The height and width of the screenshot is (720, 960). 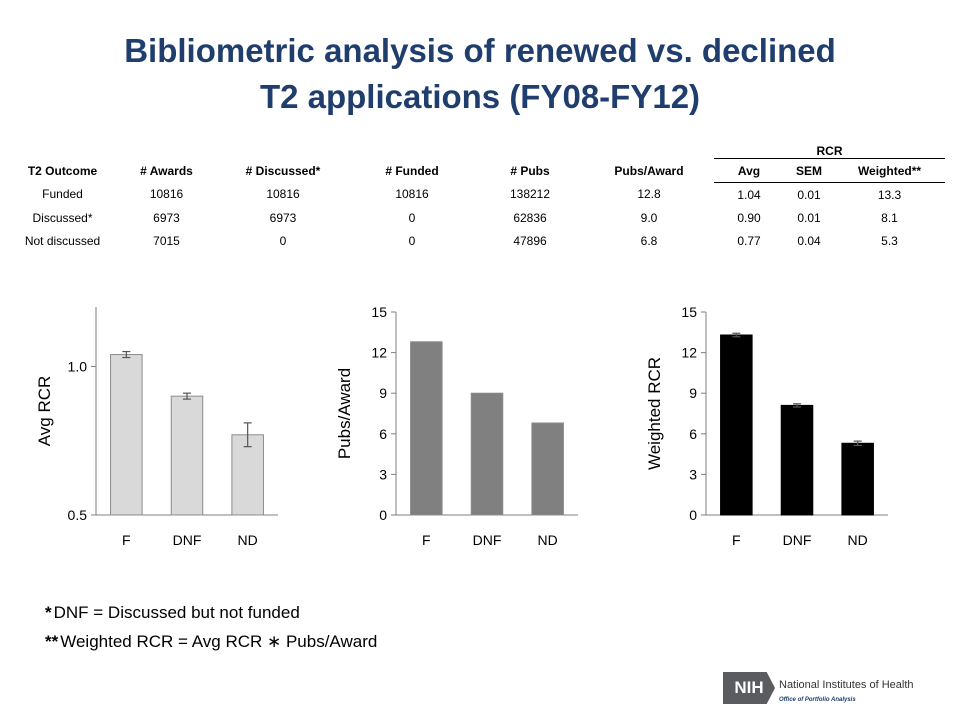 What do you see at coordinates (809, 240) in the screenshot?
I see `table-cell: 0.04` at bounding box center [809, 240].